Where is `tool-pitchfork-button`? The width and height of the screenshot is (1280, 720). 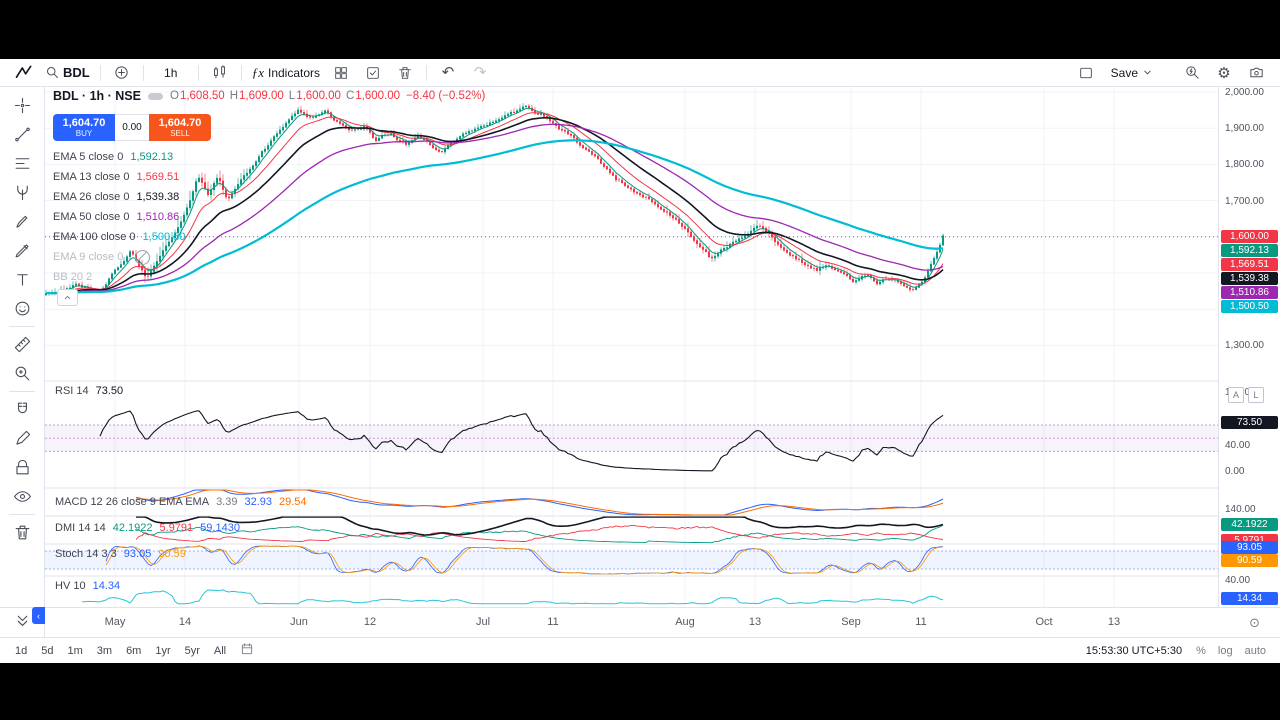
tool-pitchfork-button is located at coordinates (22, 192).